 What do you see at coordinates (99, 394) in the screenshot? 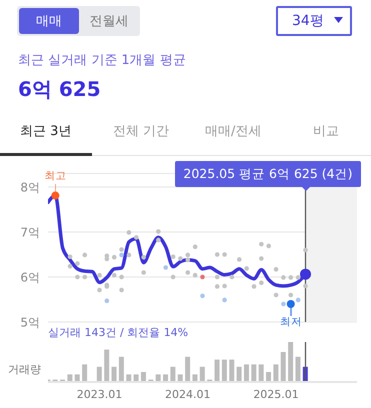
I see `x-tick-label: 2023.01` at bounding box center [99, 394].